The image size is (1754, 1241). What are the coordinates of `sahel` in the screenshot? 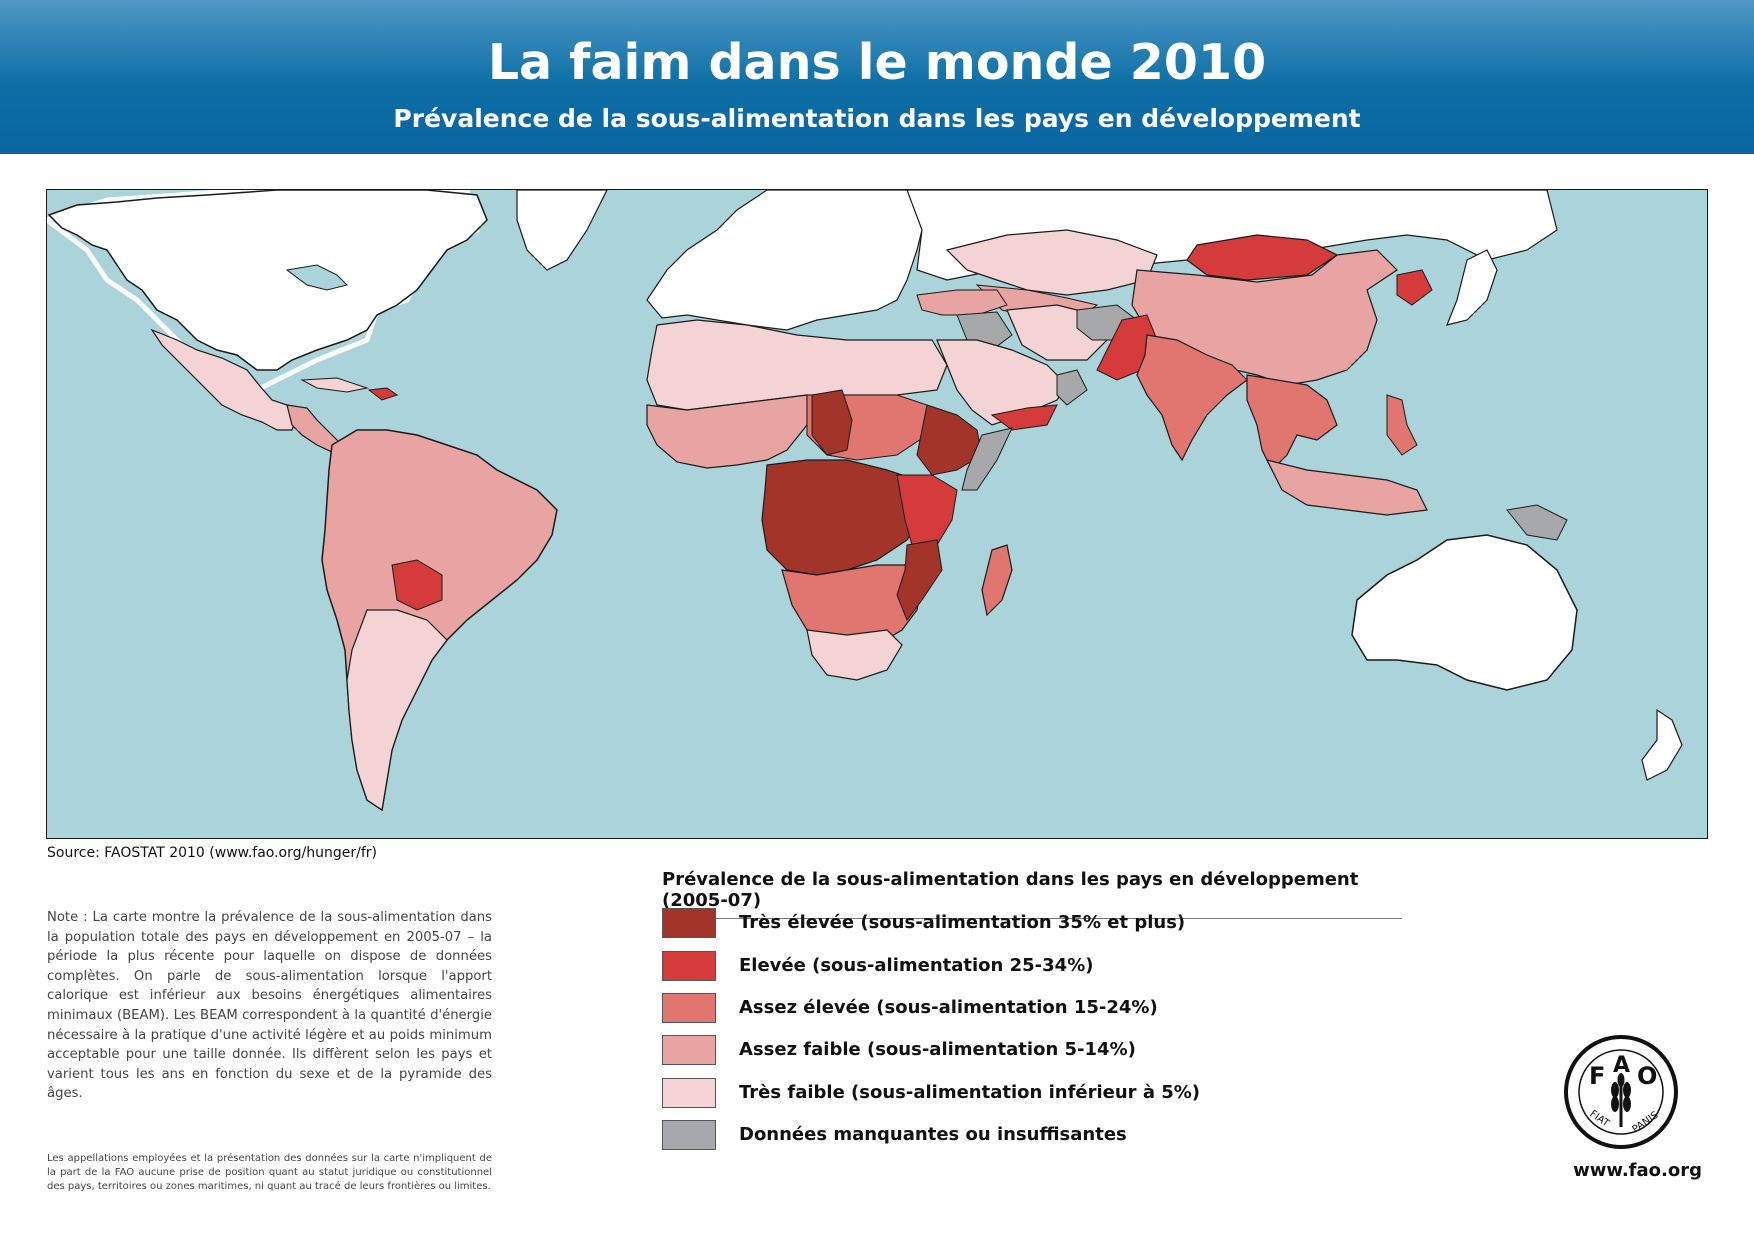 It's located at (727, 431).